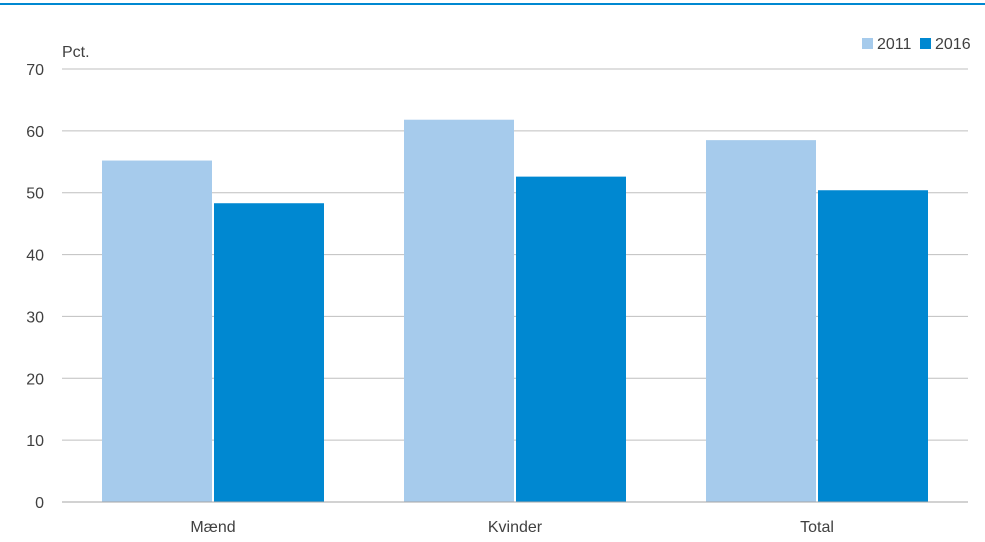  I want to click on x-category-label: Kvinder, so click(515, 527).